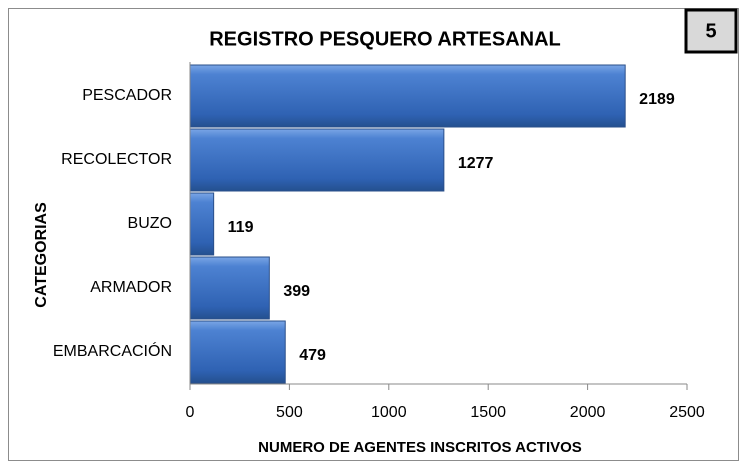 The width and height of the screenshot is (742, 463). What do you see at coordinates (588, 412) in the screenshot?
I see `x-tick-label: 2000` at bounding box center [588, 412].